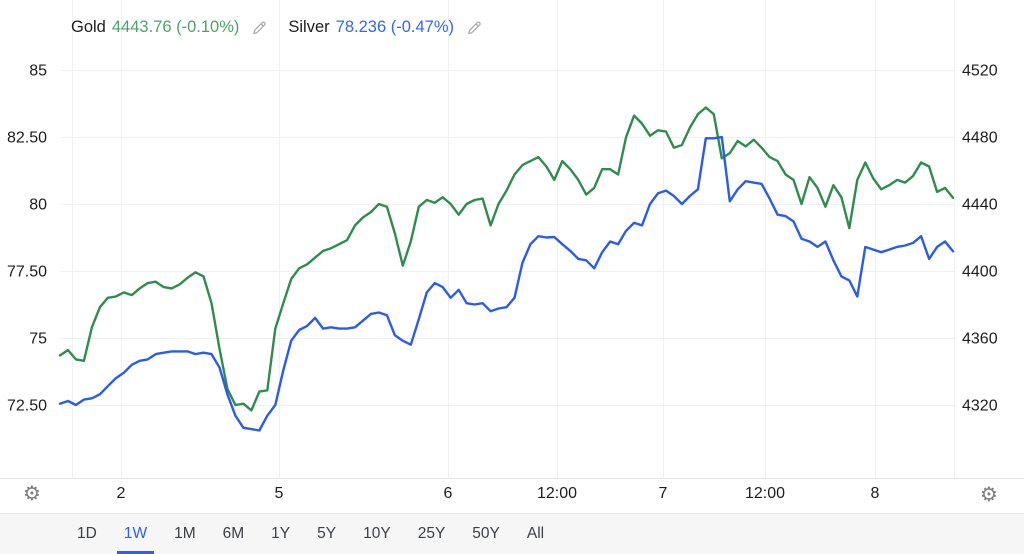  Describe the element at coordinates (280, 534) in the screenshot. I see `period-button-1y: 1Y` at that location.